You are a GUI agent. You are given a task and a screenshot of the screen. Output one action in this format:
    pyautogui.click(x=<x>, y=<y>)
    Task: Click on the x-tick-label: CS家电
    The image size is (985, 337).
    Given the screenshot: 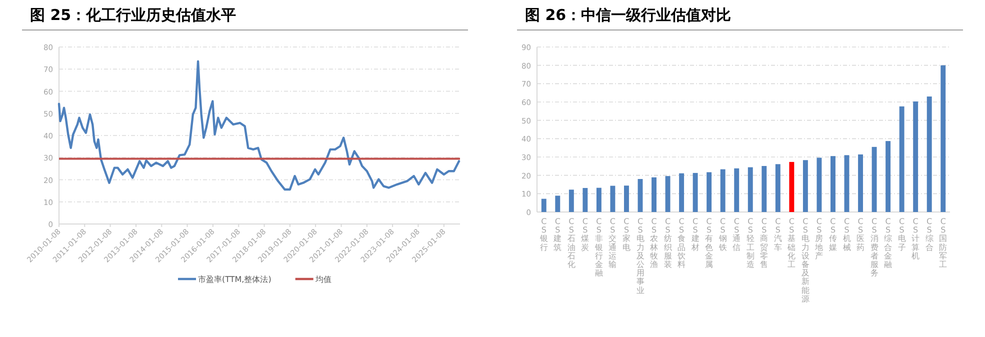 What is the action you would take?
    pyautogui.click(x=626, y=234)
    